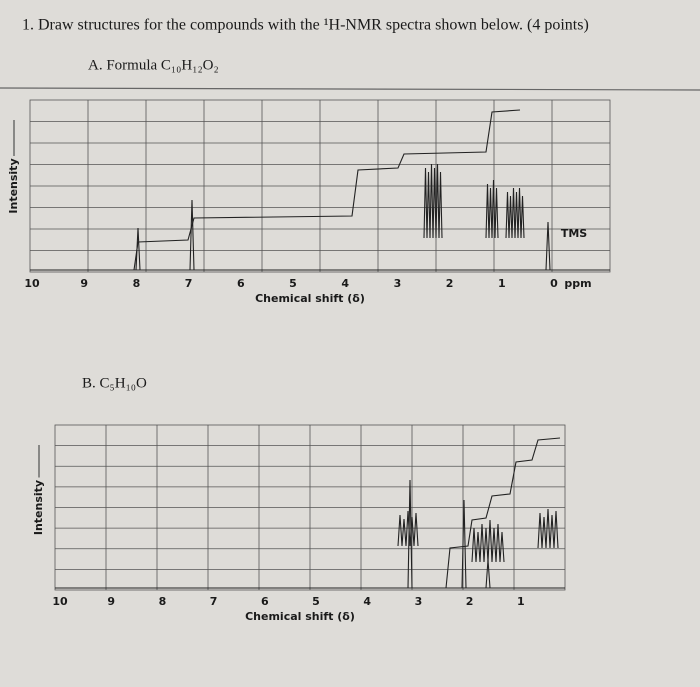 Image resolution: width=700 pixels, height=687 pixels. What do you see at coordinates (554, 283) in the screenshot?
I see `x-tick-label: 0` at bounding box center [554, 283].